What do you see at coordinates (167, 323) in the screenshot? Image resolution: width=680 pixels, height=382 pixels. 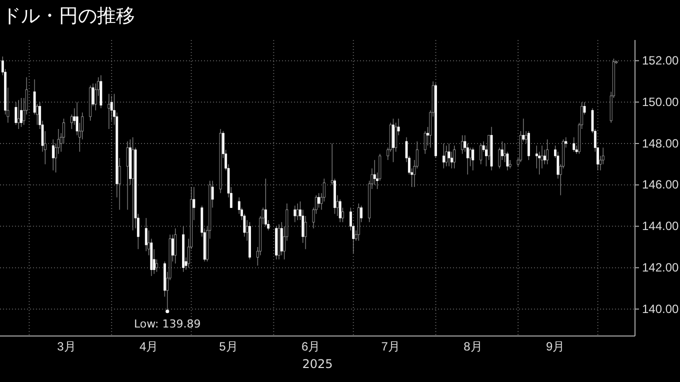 I see `annotation: Low: 139.89` at bounding box center [167, 323].